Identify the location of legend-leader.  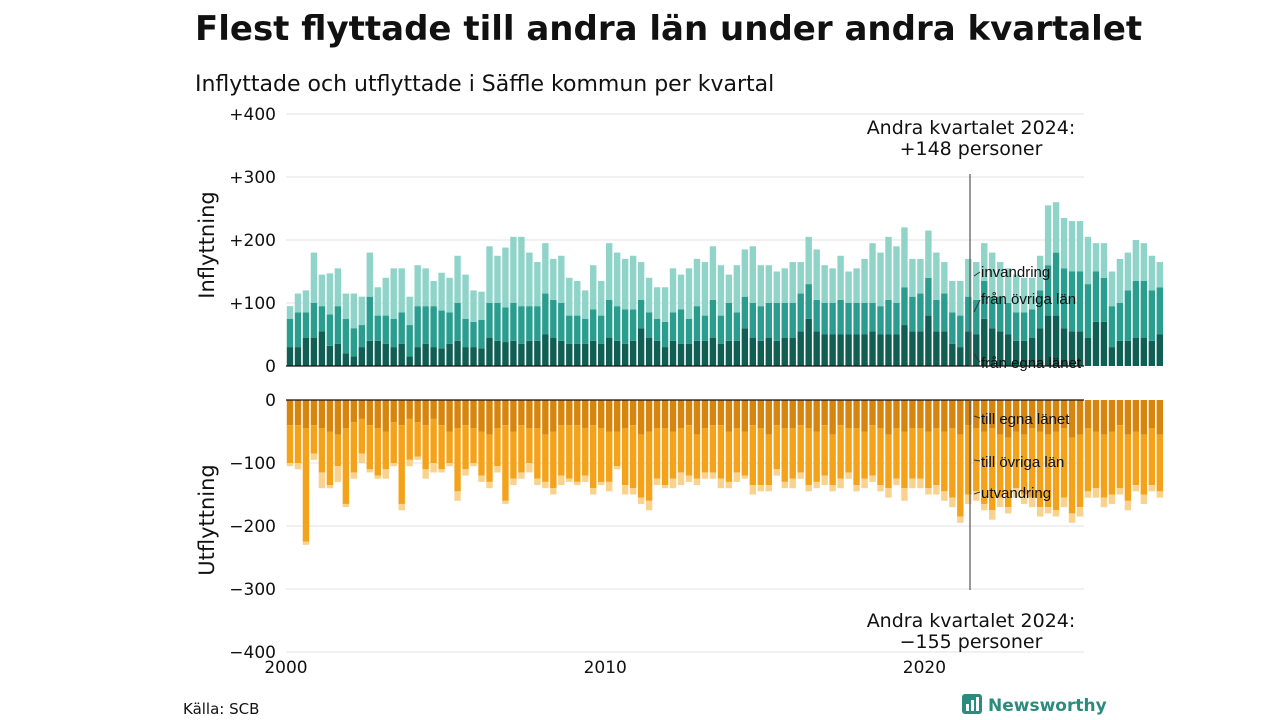
(977, 493).